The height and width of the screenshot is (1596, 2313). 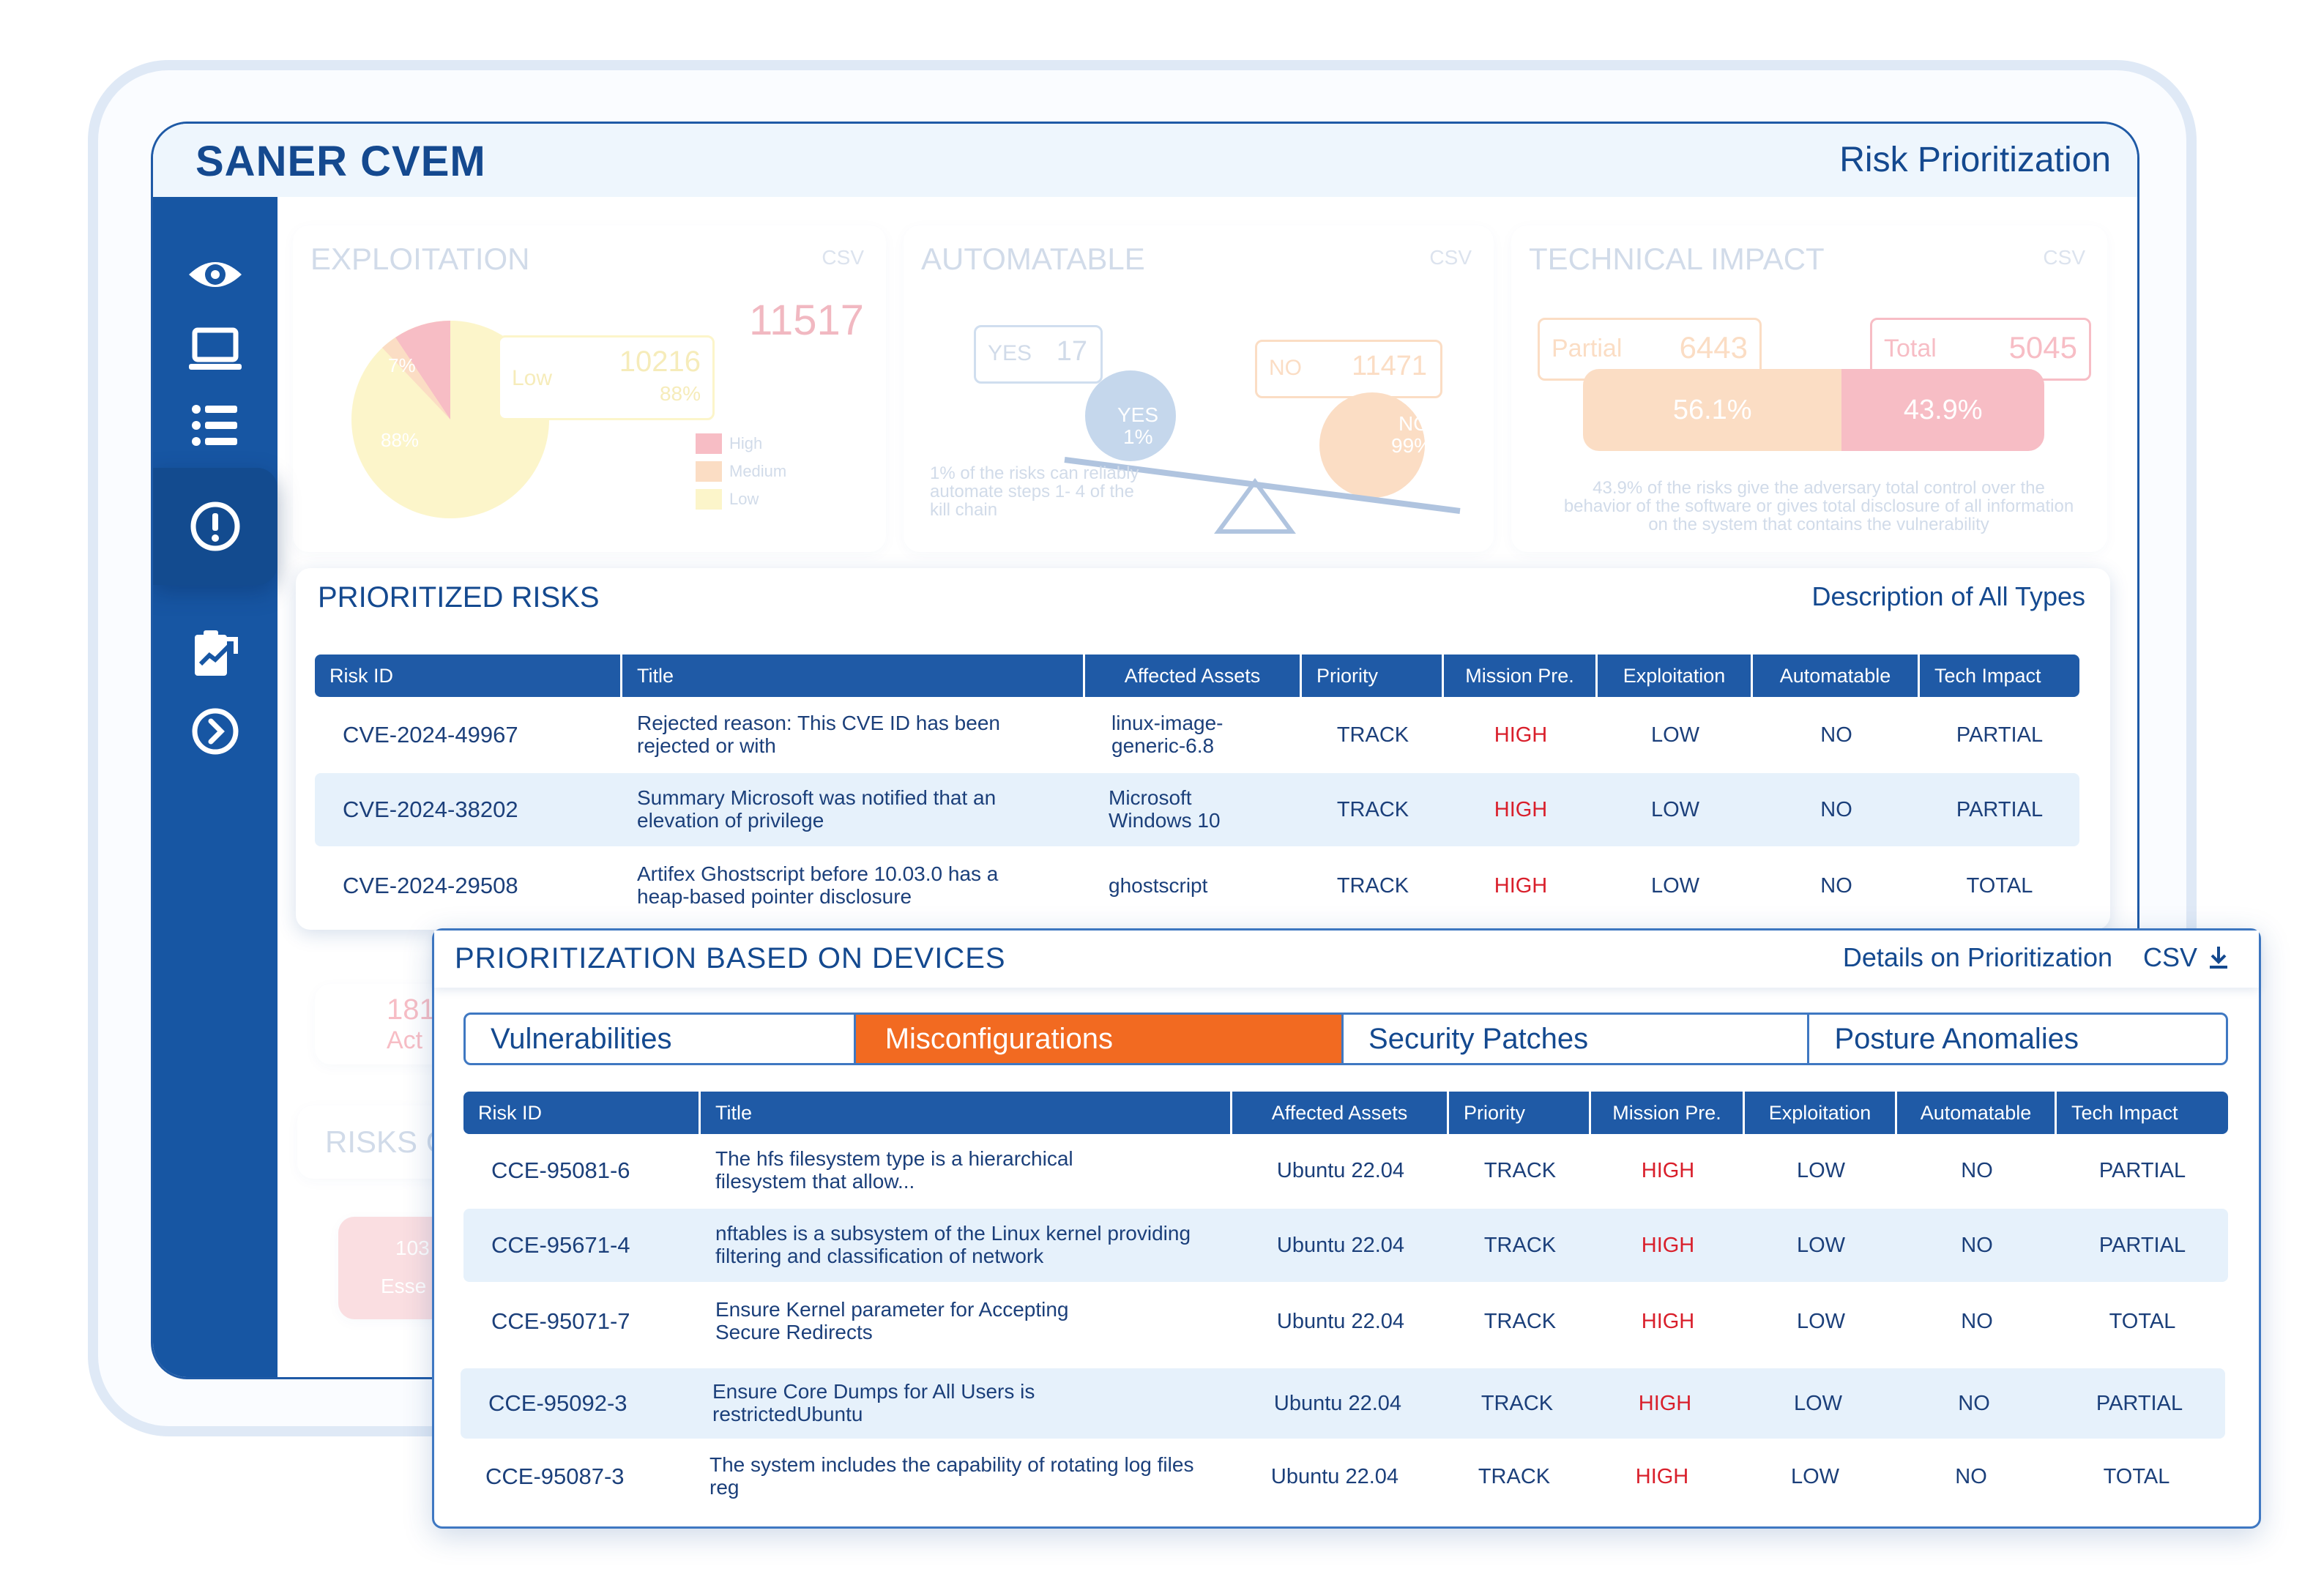 I want to click on alert-icon, so click(x=215, y=526).